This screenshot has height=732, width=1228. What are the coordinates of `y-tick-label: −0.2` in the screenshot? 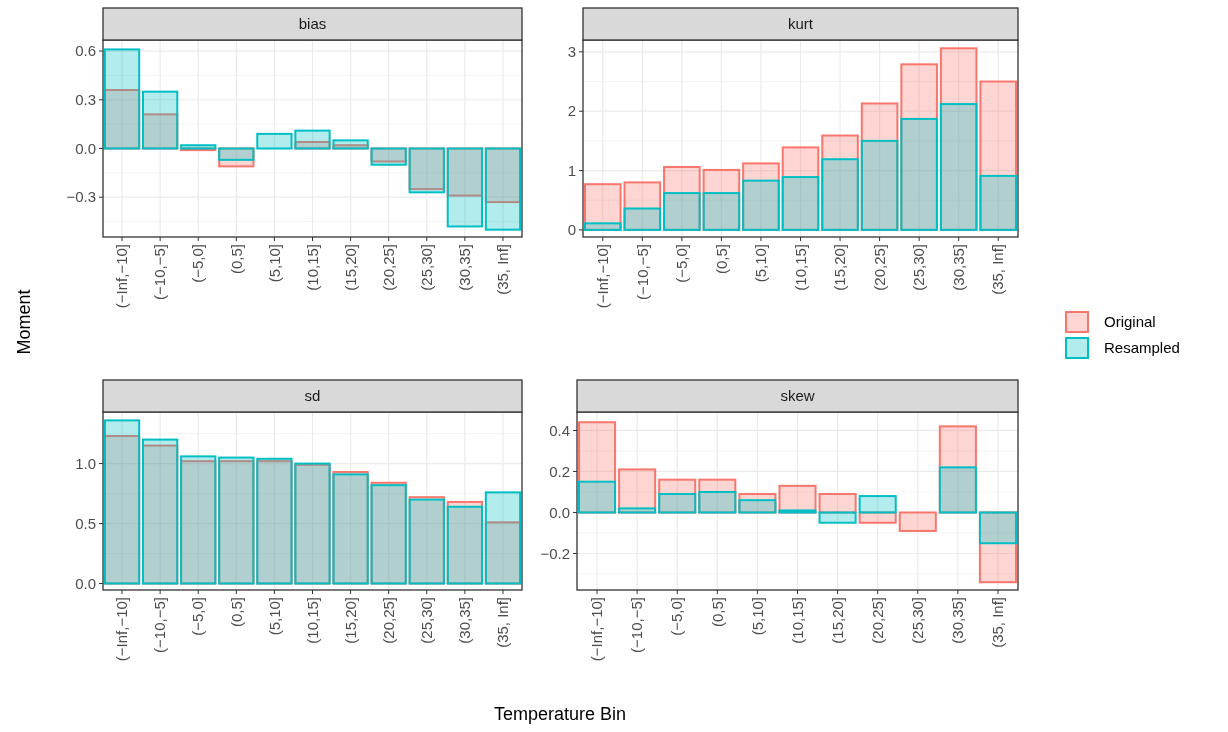 It's located at (555, 553).